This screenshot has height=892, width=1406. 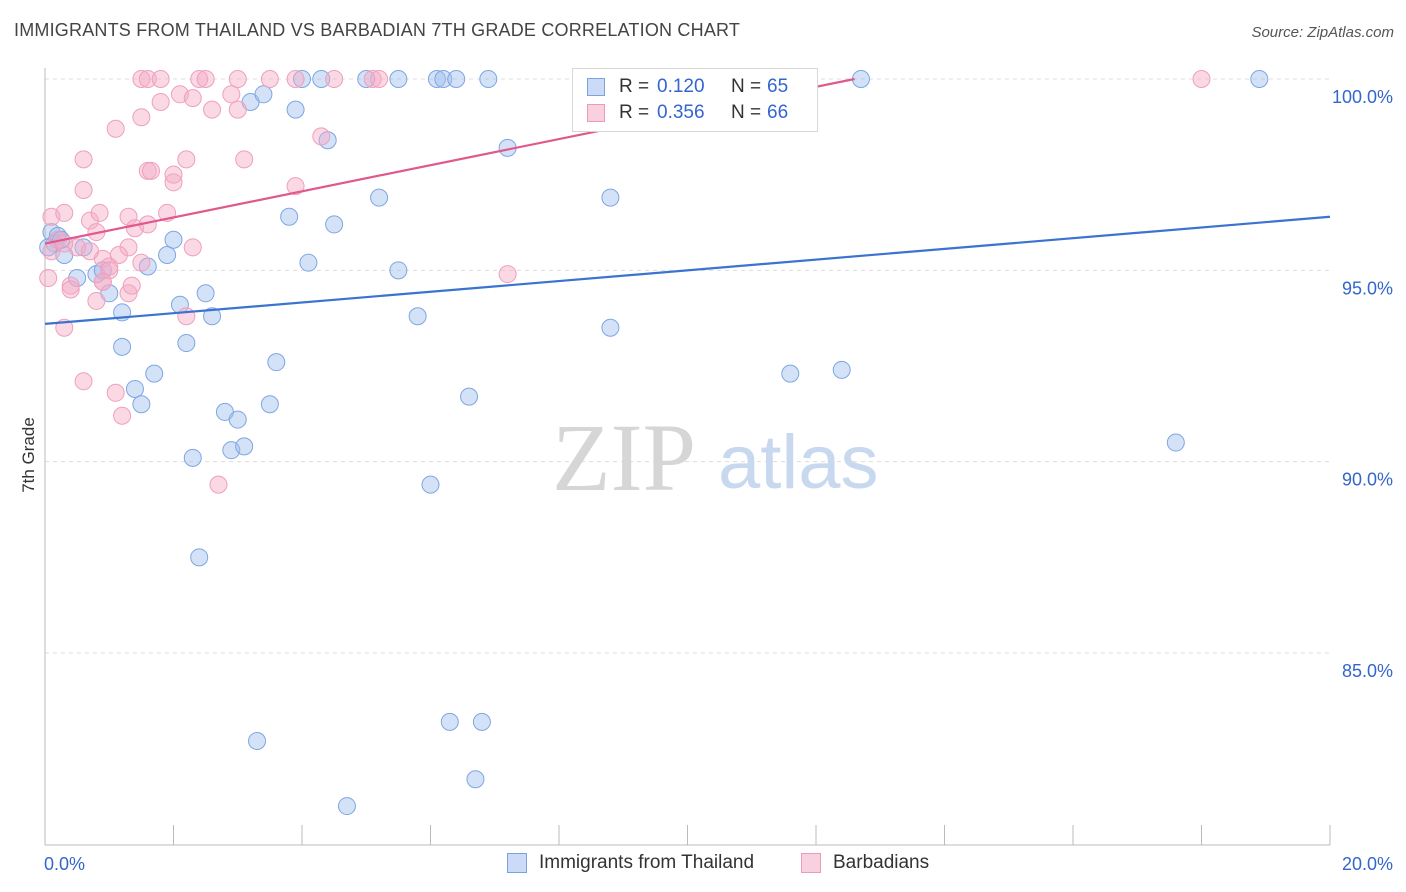 I want to click on legend-n-value-thailand: 65, so click(x=778, y=86).